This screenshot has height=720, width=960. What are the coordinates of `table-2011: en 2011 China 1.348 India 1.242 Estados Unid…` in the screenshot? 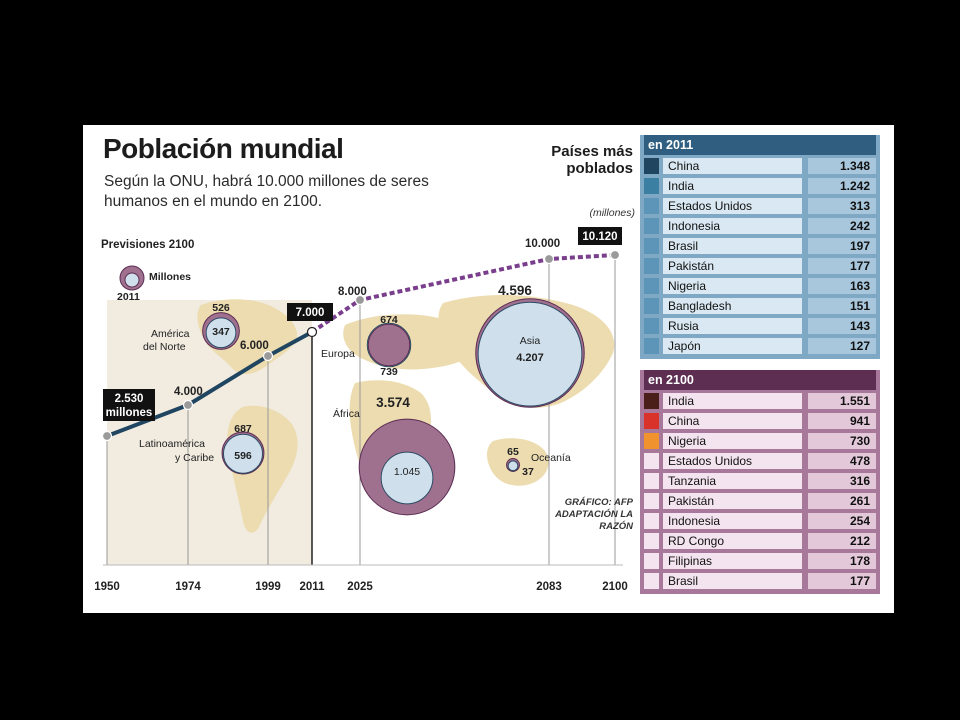 It's located at (760, 247).